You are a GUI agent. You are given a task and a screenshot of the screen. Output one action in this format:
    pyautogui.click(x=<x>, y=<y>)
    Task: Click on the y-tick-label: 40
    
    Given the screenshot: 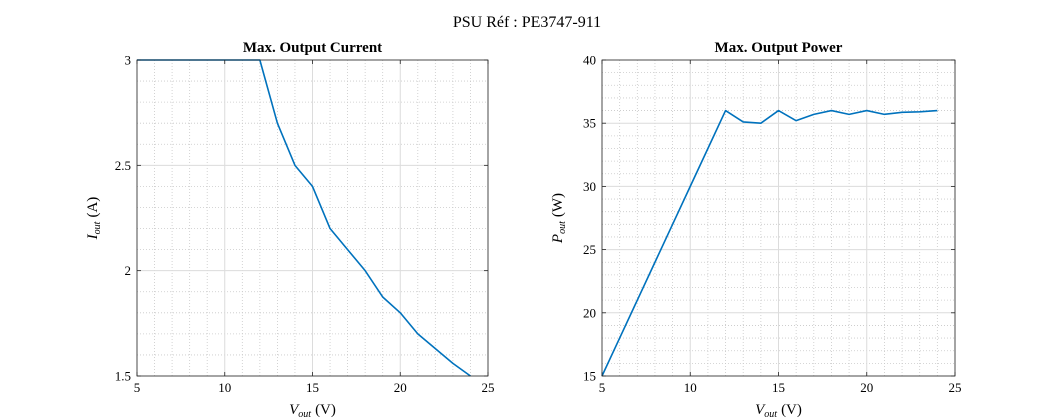 What is the action you would take?
    pyautogui.click(x=589, y=60)
    